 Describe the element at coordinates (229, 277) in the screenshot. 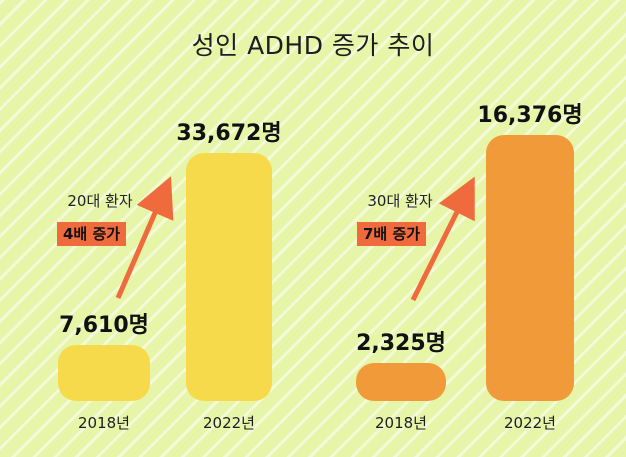

I see `bar-20s-2022` at that location.